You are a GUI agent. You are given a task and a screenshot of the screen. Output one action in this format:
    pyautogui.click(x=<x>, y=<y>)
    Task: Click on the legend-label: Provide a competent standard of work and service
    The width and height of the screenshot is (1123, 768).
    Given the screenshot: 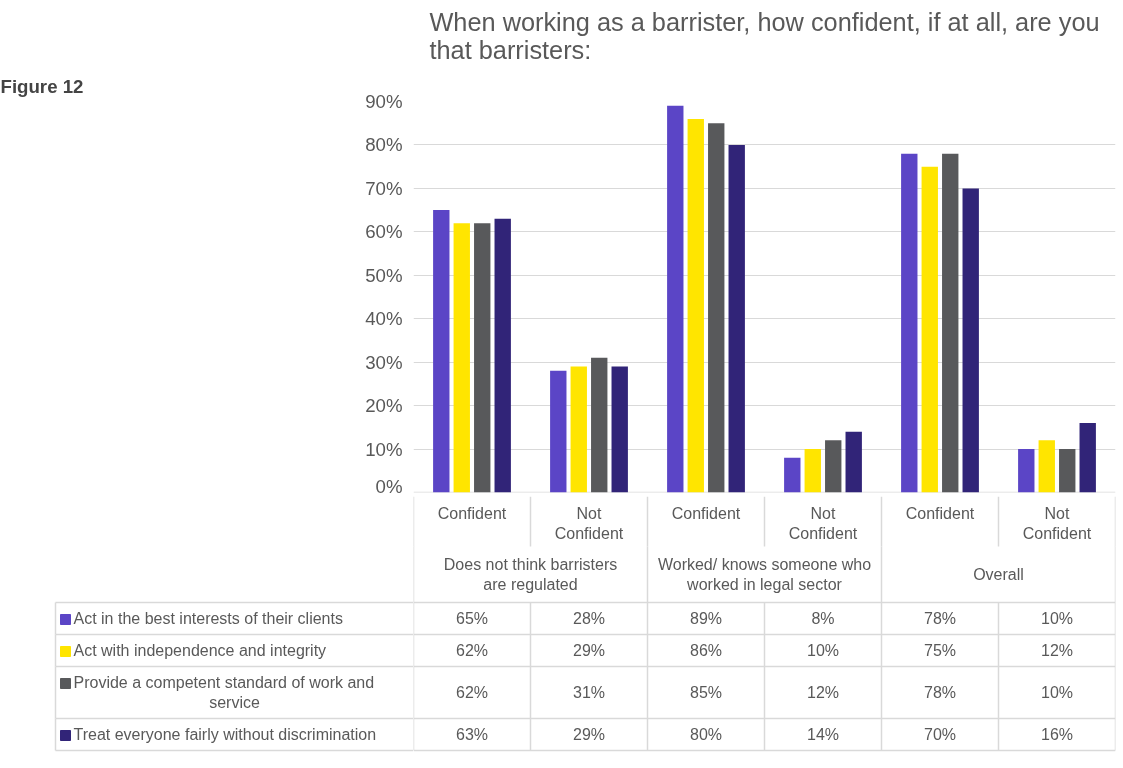 What is the action you would take?
    pyautogui.click(x=224, y=692)
    